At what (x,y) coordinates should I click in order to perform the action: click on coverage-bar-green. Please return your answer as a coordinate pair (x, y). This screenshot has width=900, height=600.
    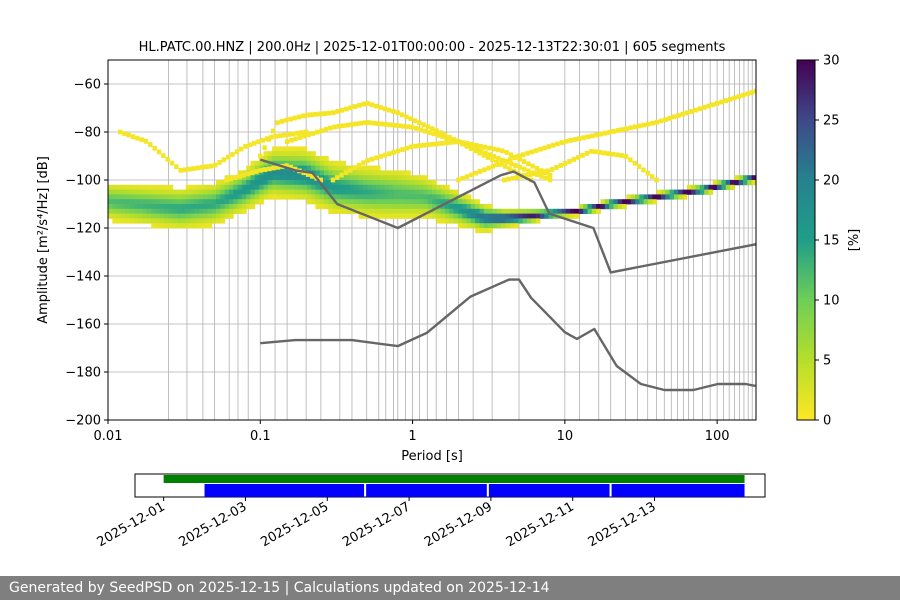
    Looking at the image, I should click on (454, 479).